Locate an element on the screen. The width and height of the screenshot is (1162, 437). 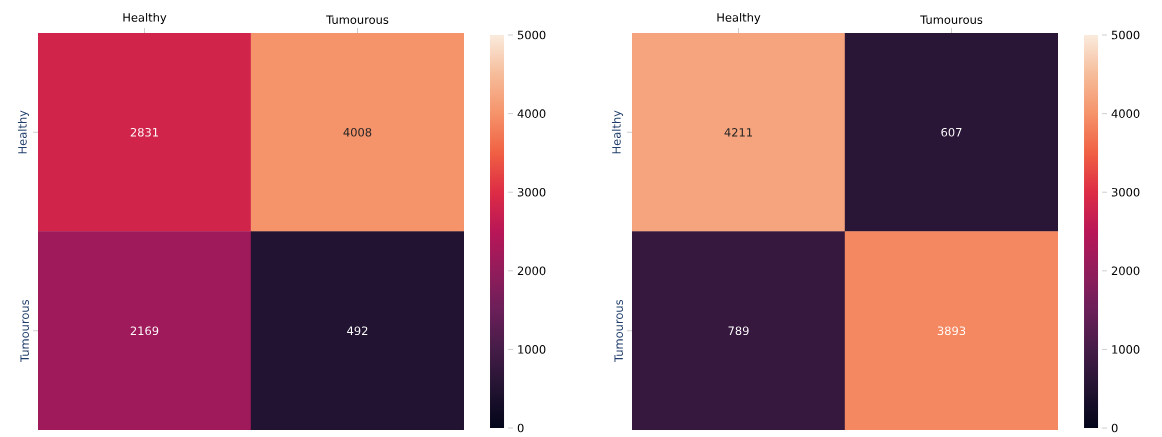
data-label: 2169 is located at coordinates (144, 331).